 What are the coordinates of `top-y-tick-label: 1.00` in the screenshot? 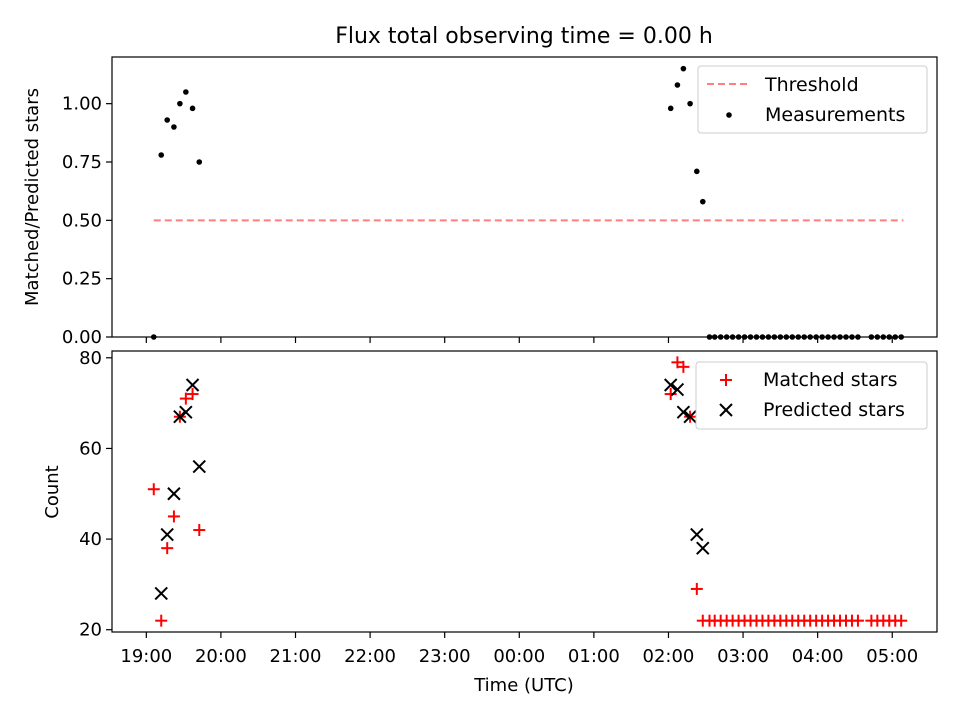 It's located at (82, 104).